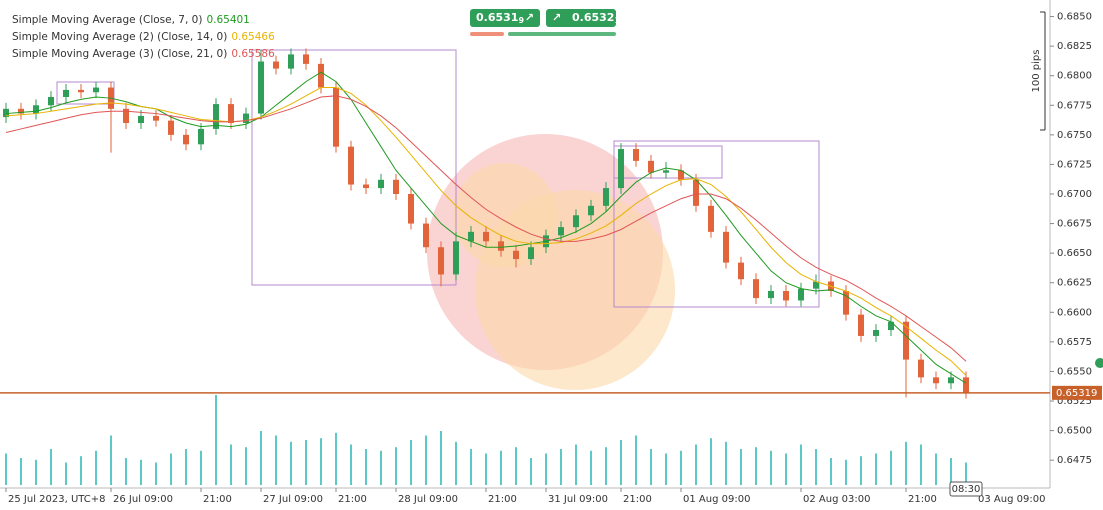  Describe the element at coordinates (716, 499) in the screenshot. I see `x-tick-label: 01 Aug 09:00` at that location.